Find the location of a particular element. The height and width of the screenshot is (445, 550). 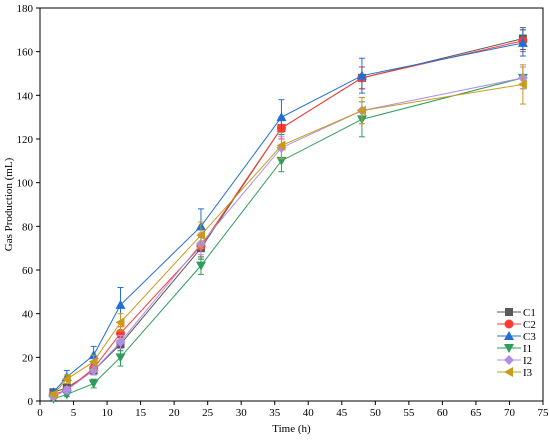

y-tick-label: 60 is located at coordinates (28, 271).